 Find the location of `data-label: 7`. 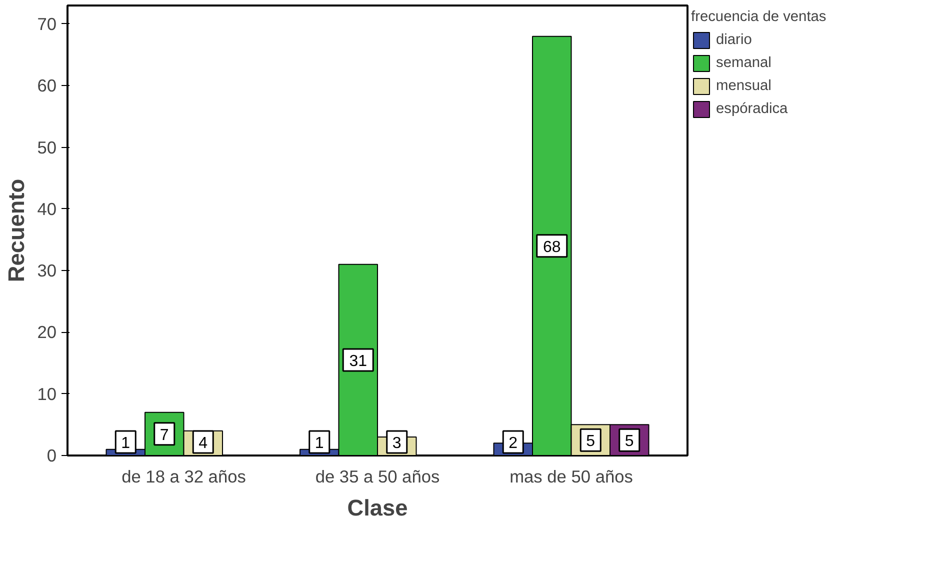

data-label: 7 is located at coordinates (164, 435).